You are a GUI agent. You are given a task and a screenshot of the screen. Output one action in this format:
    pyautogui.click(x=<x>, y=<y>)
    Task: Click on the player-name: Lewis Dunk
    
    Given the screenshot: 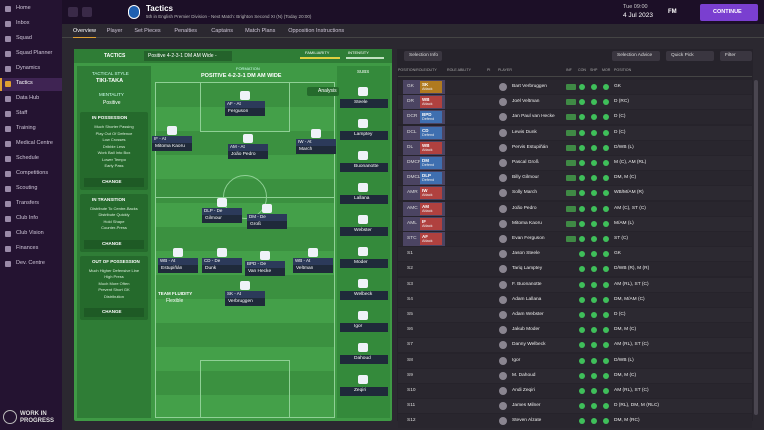 What is the action you would take?
    pyautogui.click(x=524, y=132)
    